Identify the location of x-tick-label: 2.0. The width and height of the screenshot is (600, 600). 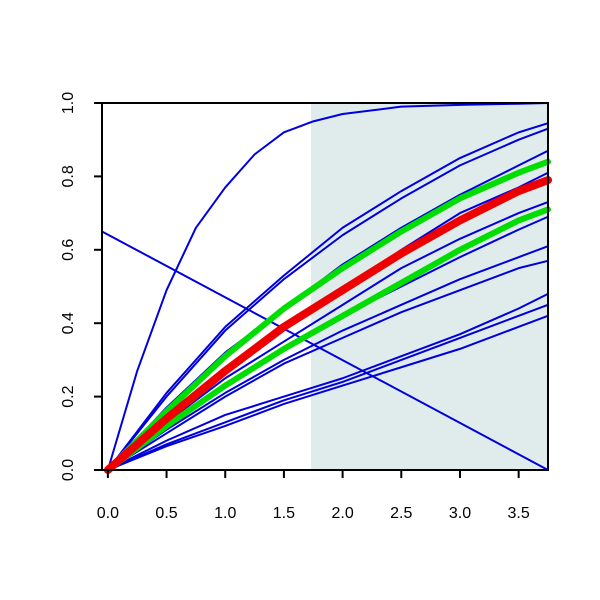
(342, 513).